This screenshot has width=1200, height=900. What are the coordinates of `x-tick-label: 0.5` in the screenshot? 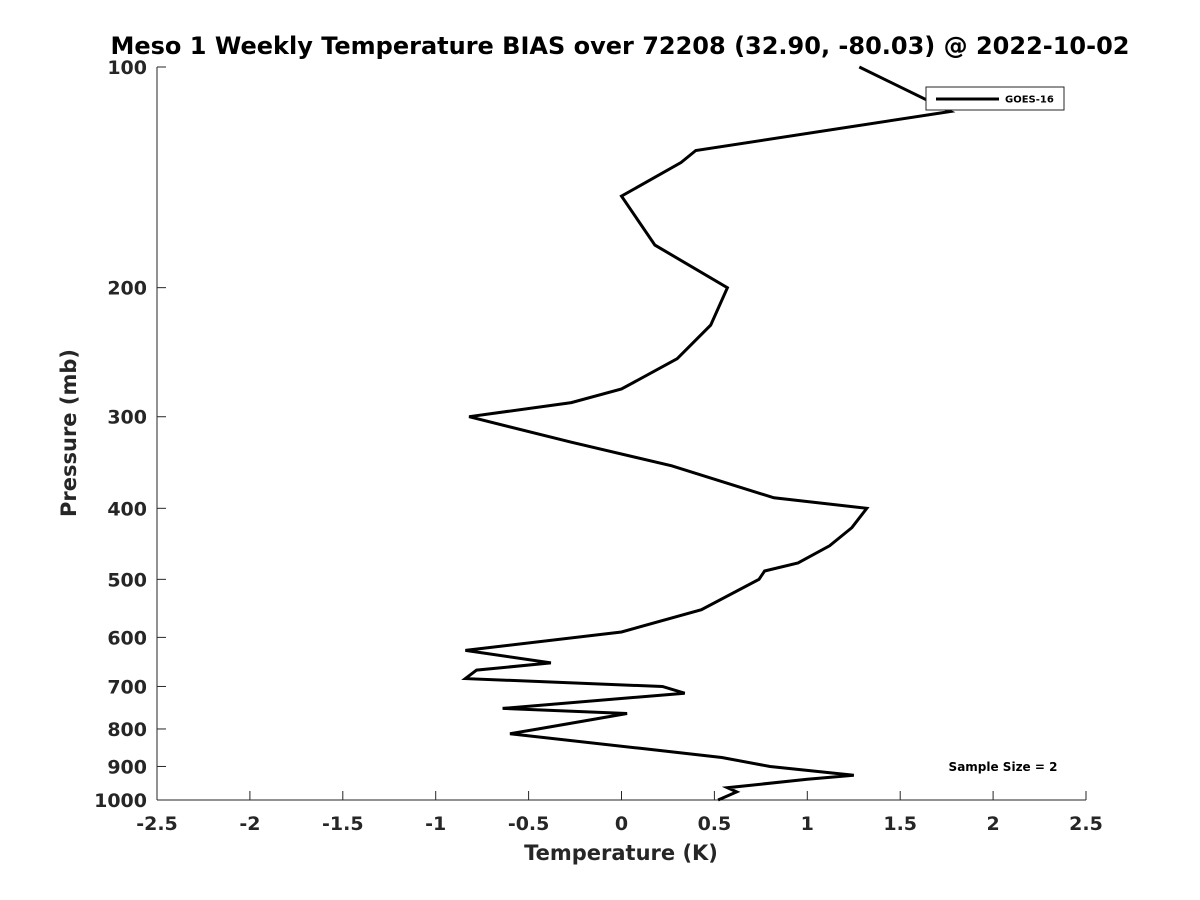 It's located at (715, 824).